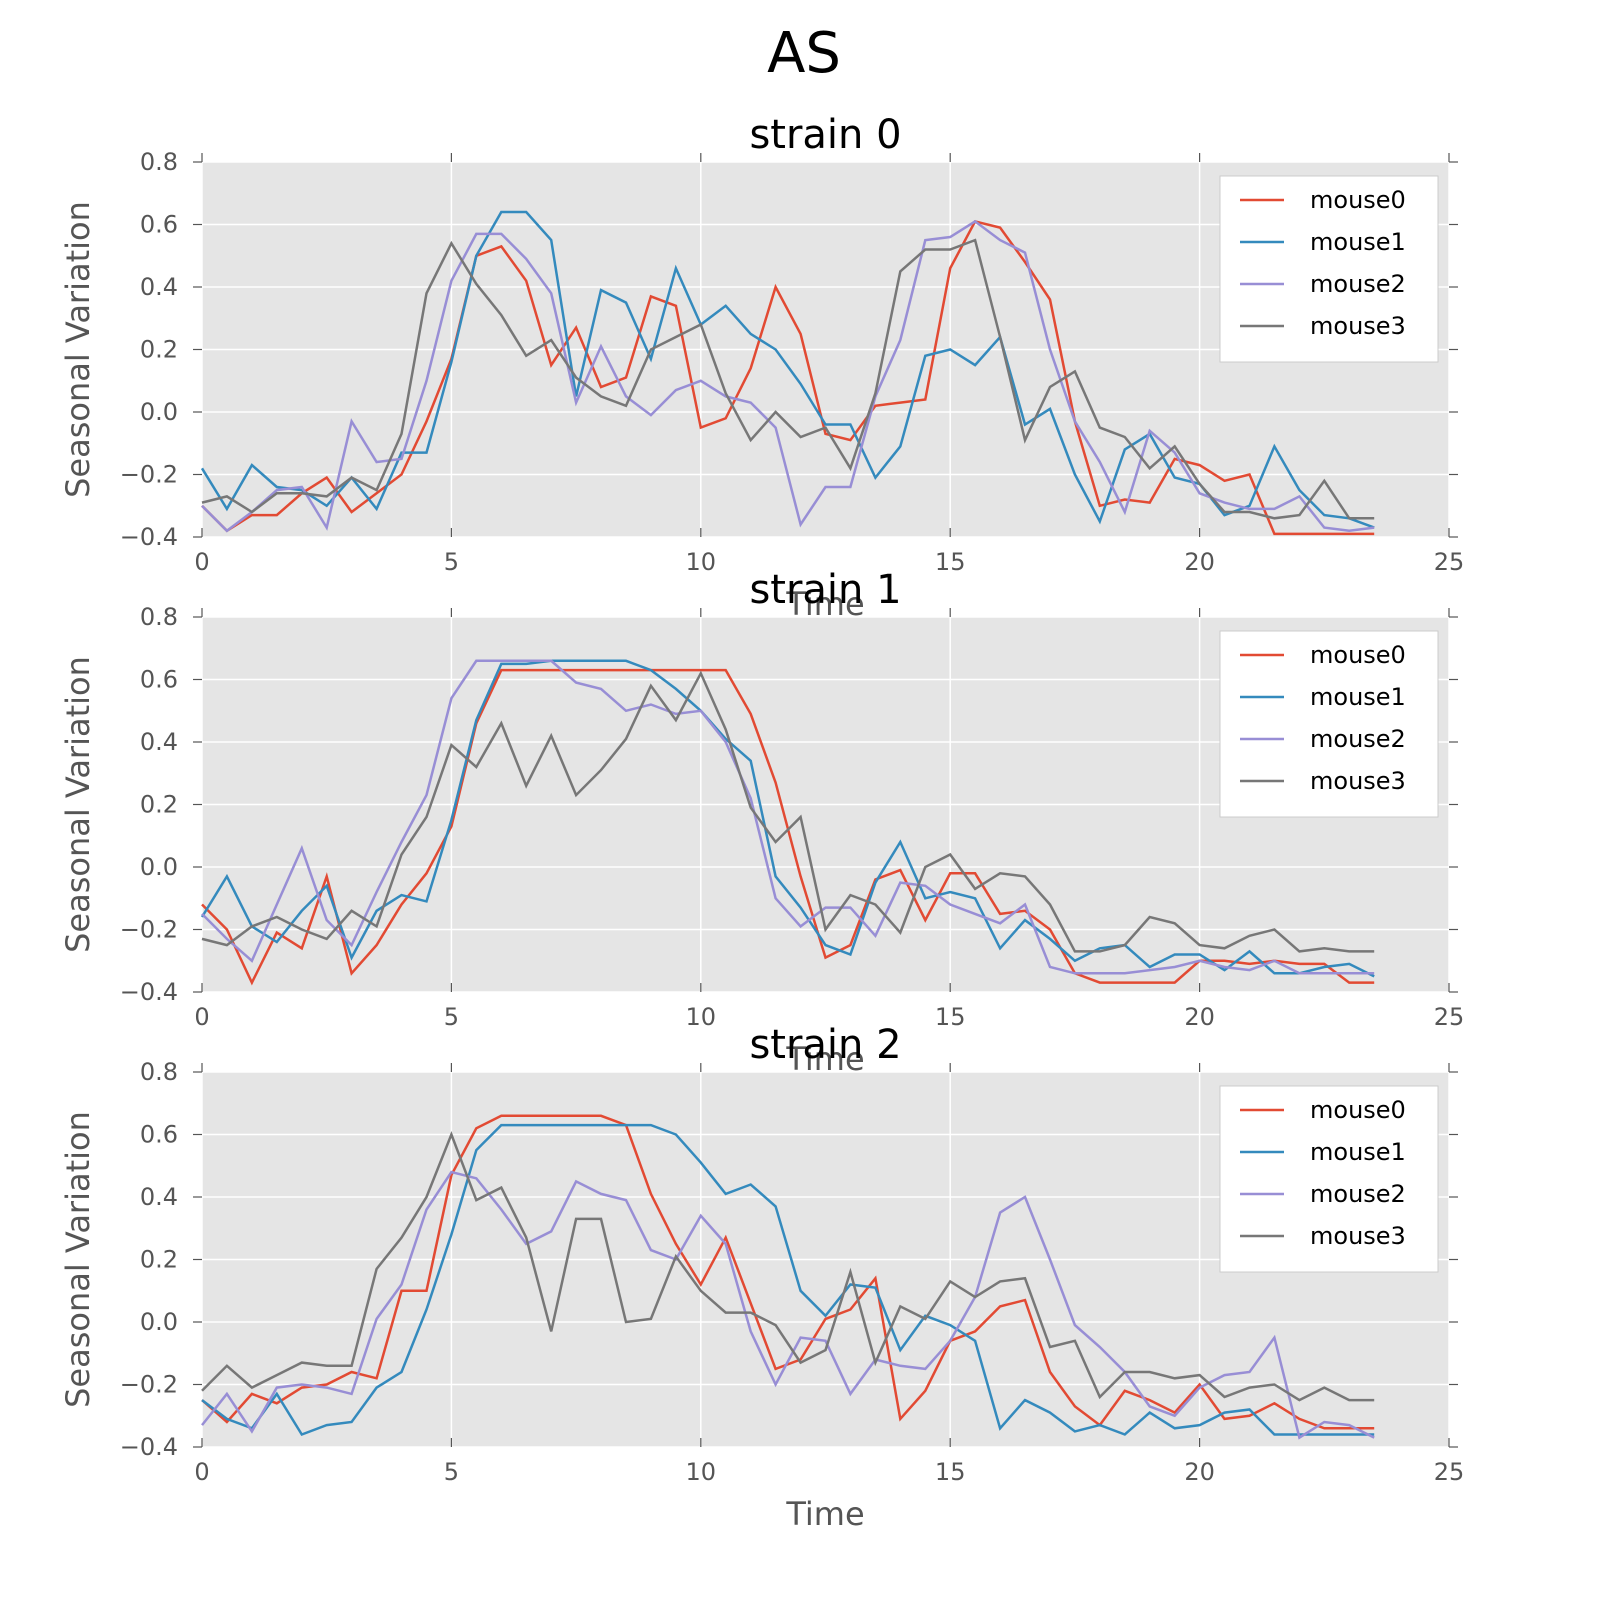  I want to click on subplot-title: strain 2, so click(825, 1045).